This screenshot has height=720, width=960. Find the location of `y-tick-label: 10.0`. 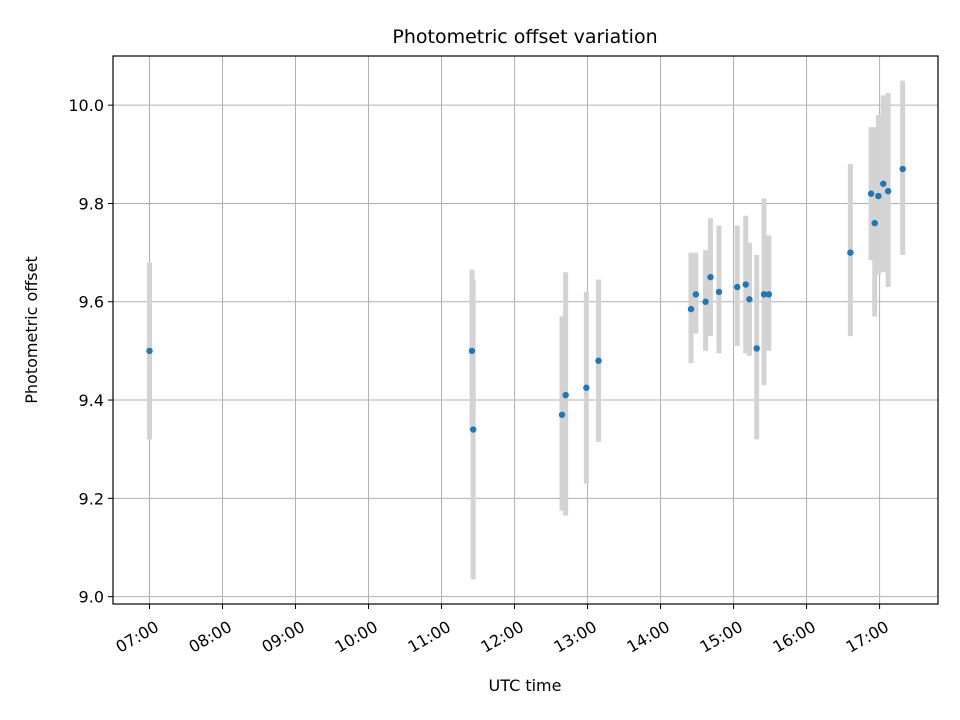

y-tick-label: 10.0 is located at coordinates (86, 105).